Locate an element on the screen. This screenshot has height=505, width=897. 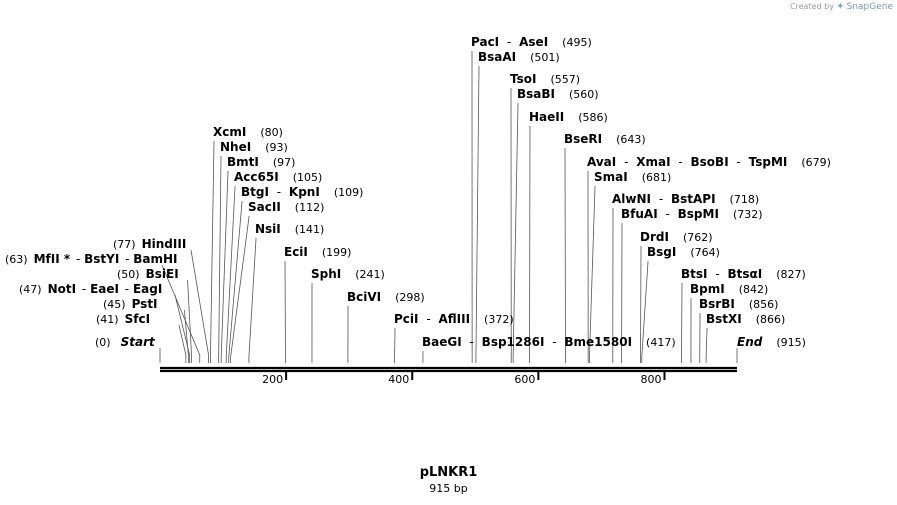
site-label: NheI (93) is located at coordinates (254, 147).